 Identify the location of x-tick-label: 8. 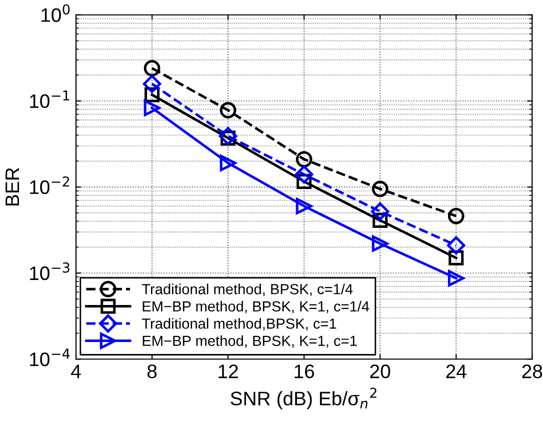
(152, 371).